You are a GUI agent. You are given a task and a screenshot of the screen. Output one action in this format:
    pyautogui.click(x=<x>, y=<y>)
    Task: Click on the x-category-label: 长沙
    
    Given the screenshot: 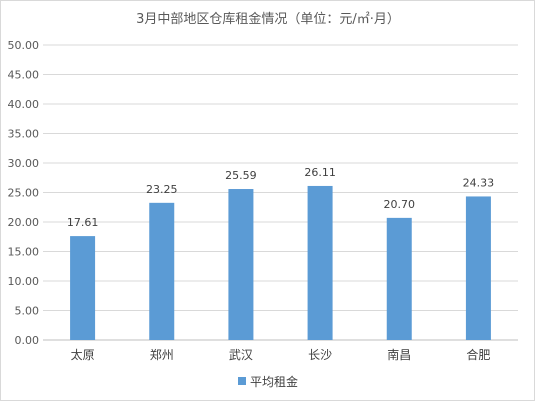 What is the action you would take?
    pyautogui.click(x=320, y=355)
    